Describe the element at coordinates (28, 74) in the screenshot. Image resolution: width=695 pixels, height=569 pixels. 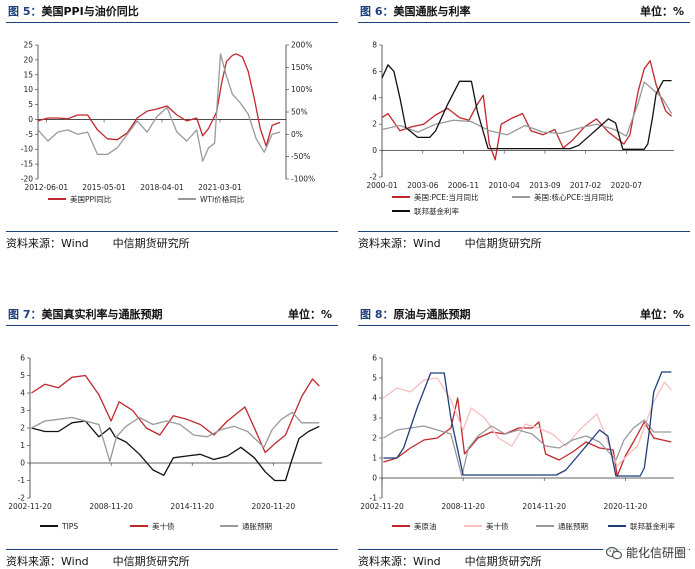
I see `y-tick-label: 15` at that location.